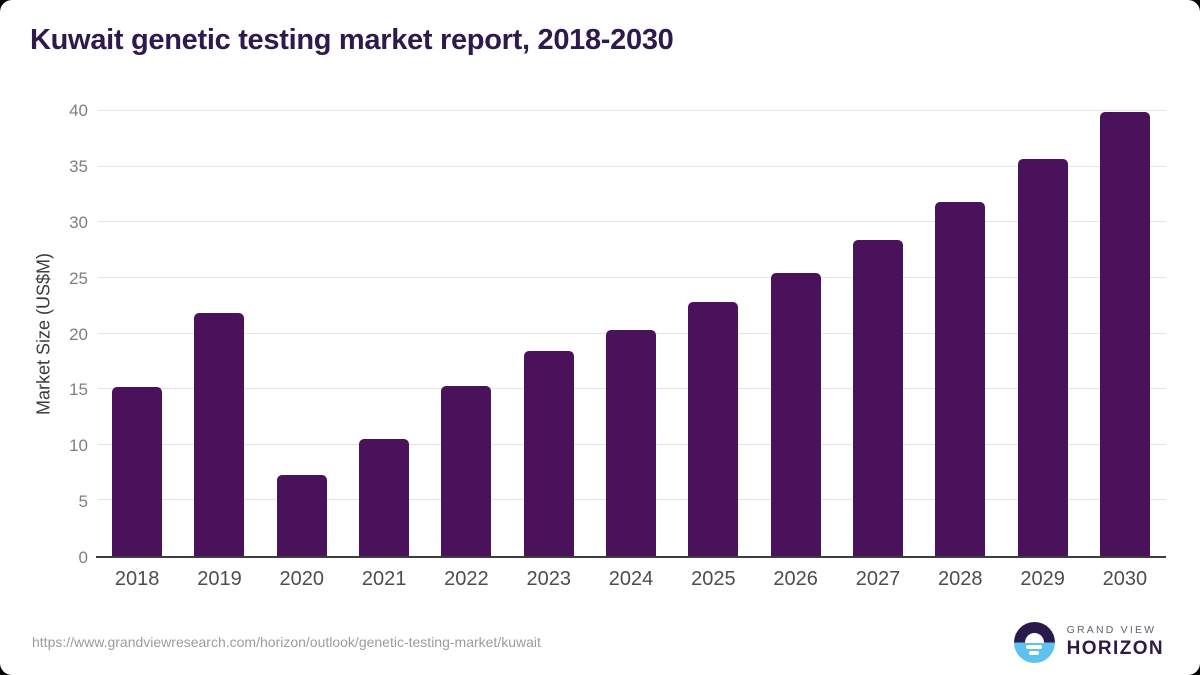 This screenshot has height=675, width=1200. What do you see at coordinates (878, 579) in the screenshot?
I see `x-tick-label: 2027` at bounding box center [878, 579].